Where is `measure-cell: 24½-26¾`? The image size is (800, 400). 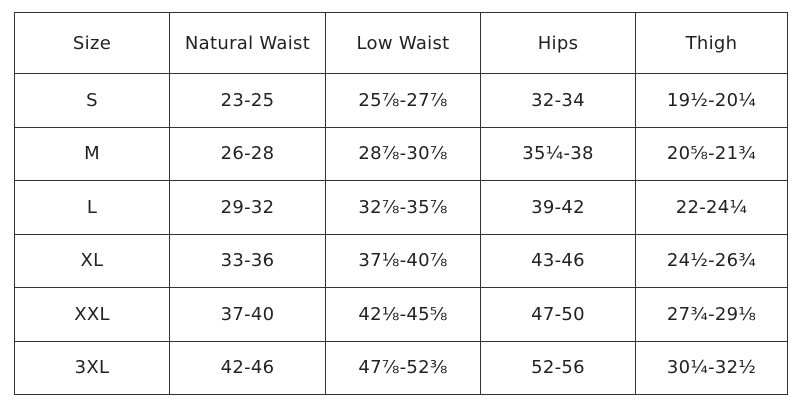
measure-cell: 24½-26¾ is located at coordinates (711, 260).